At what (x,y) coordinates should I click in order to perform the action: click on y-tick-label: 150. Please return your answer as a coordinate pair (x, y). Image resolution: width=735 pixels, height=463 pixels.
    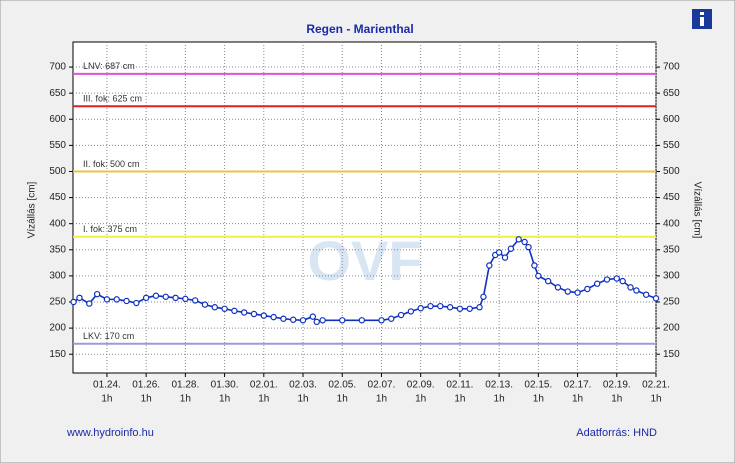
    Looking at the image, I should click on (57, 354).